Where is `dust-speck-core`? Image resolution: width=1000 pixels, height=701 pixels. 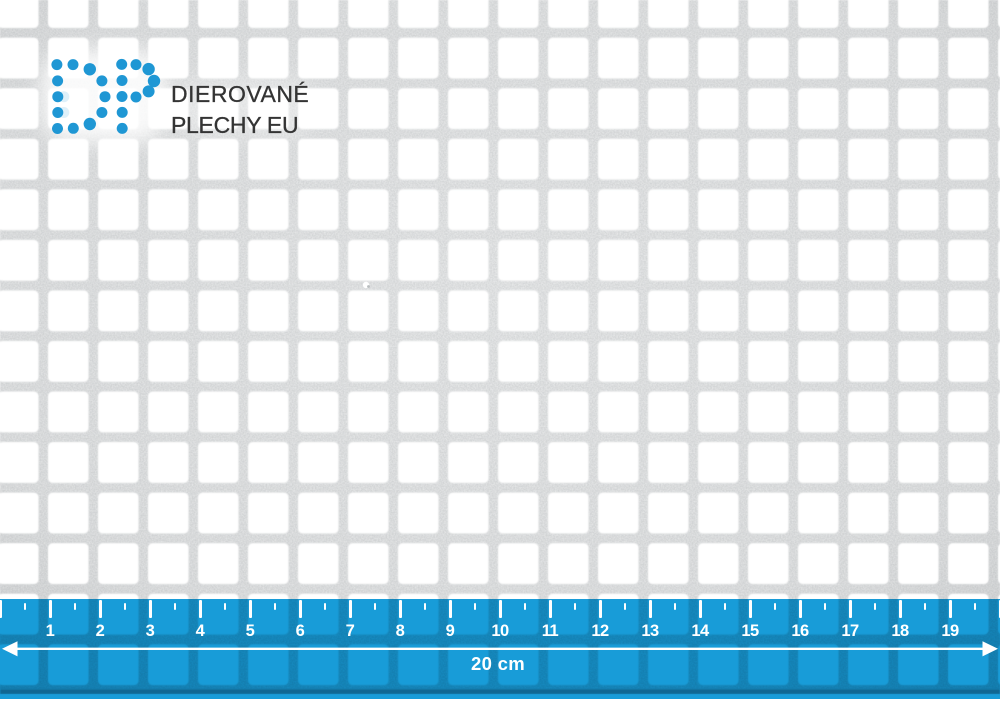 dust-speck-core is located at coordinates (368, 286).